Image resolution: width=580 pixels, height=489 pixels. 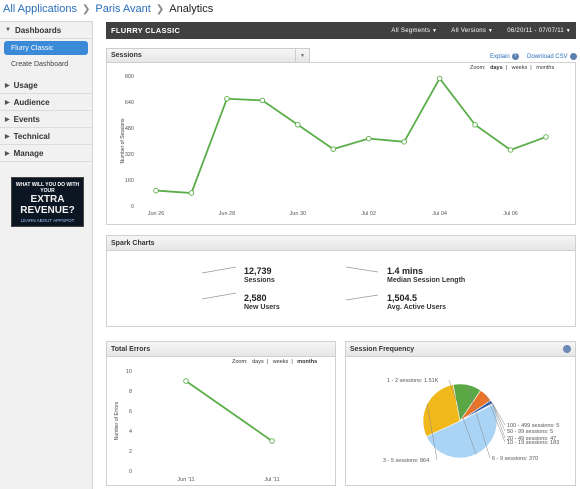 I want to click on explain-link: Explain?, so click(x=504, y=56).